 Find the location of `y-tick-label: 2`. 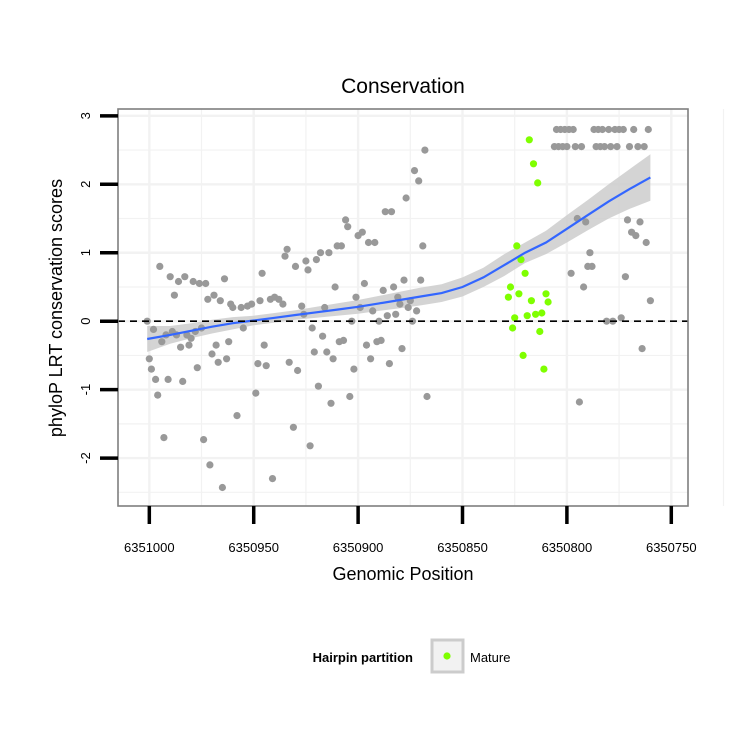

y-tick-label: 2 is located at coordinates (85, 184).